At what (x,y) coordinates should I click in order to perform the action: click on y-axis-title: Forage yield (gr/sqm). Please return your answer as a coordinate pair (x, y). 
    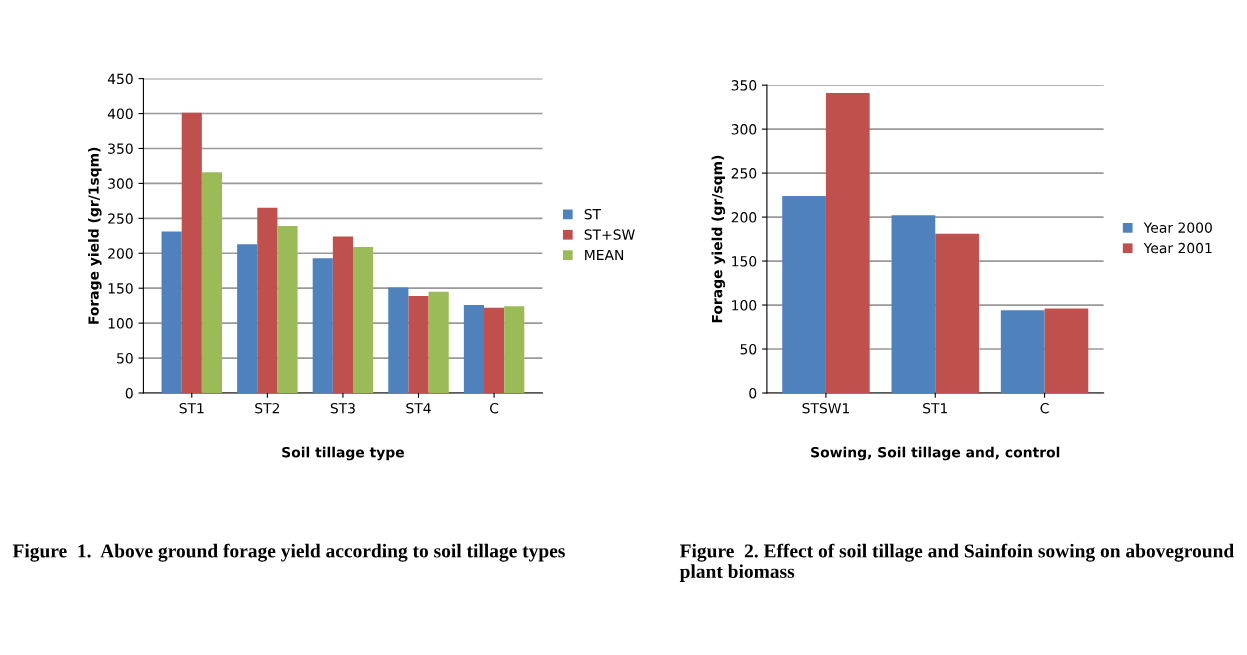
    Looking at the image, I should click on (718, 239).